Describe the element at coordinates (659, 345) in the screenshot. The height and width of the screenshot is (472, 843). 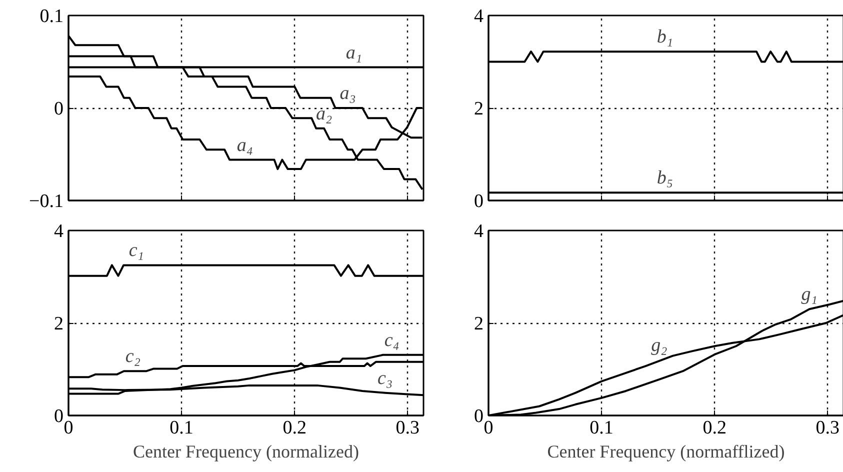
I see `annotation: g₂` at that location.